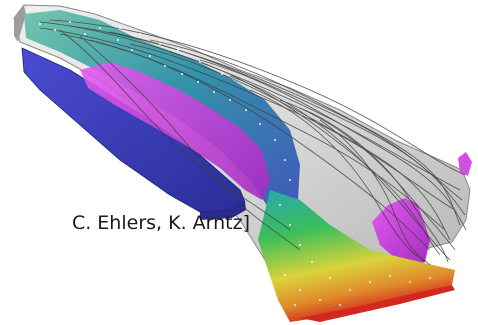 The height and width of the screenshot is (325, 478). I want to click on shell-end-cap, so click(20, 23).